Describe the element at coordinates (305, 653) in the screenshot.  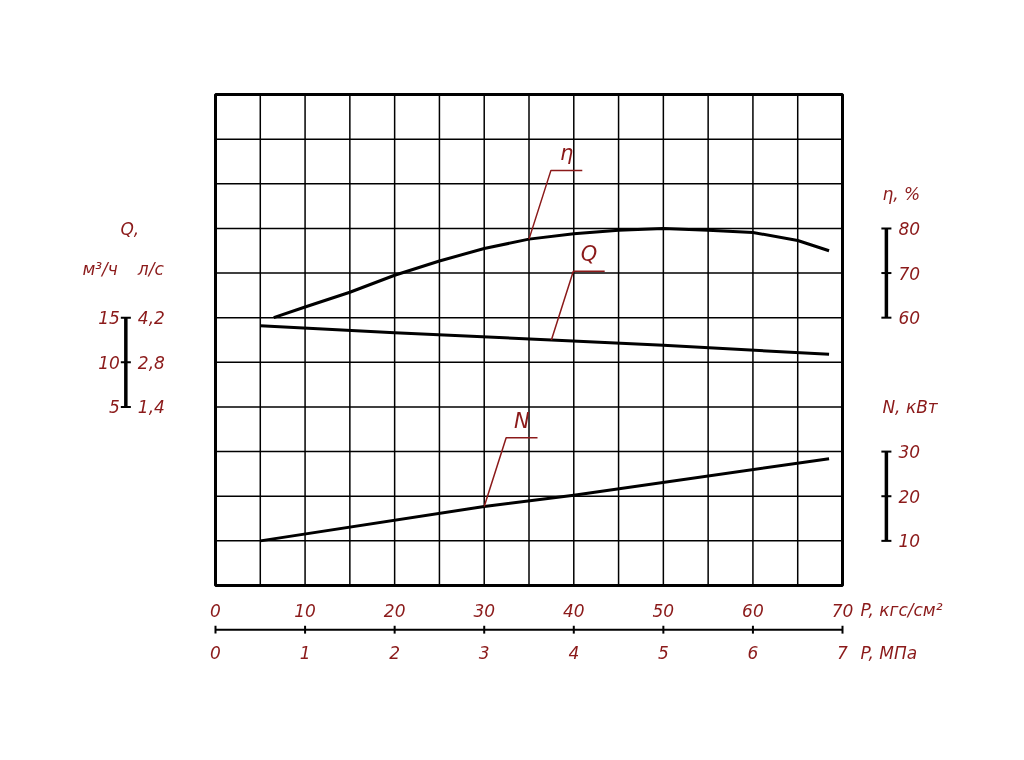
I see `x2-tick-label: 1` at that location.